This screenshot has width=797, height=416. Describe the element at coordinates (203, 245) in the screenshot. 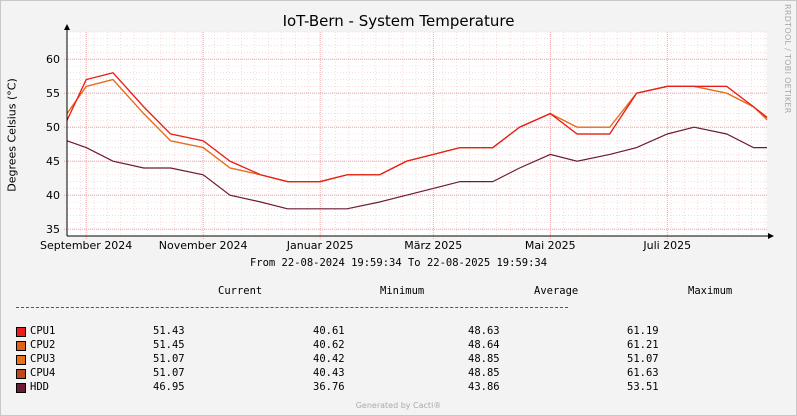

I see `x-tick-label: November 2024` at that location.